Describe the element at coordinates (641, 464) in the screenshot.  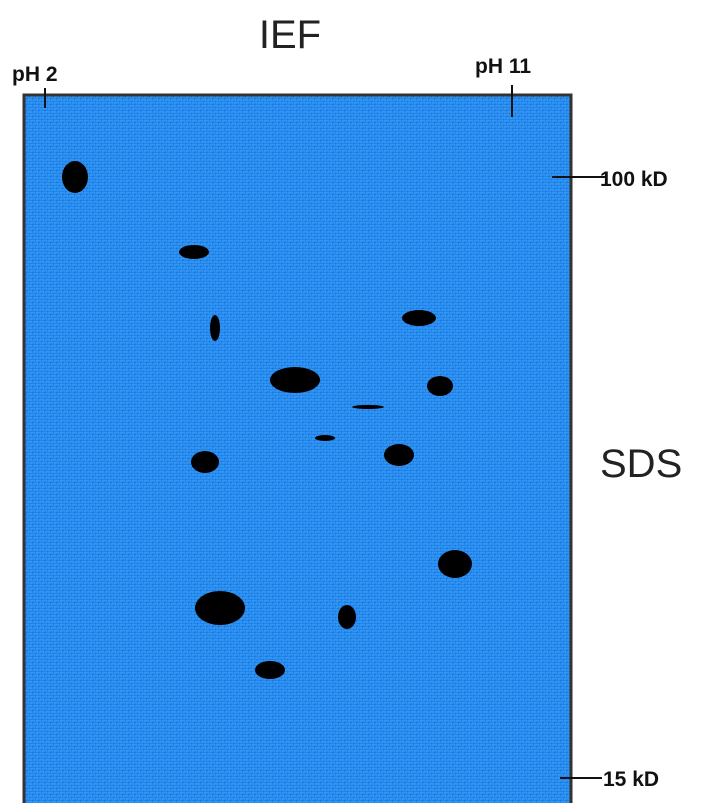
I see `axis-label: SDS` at that location.